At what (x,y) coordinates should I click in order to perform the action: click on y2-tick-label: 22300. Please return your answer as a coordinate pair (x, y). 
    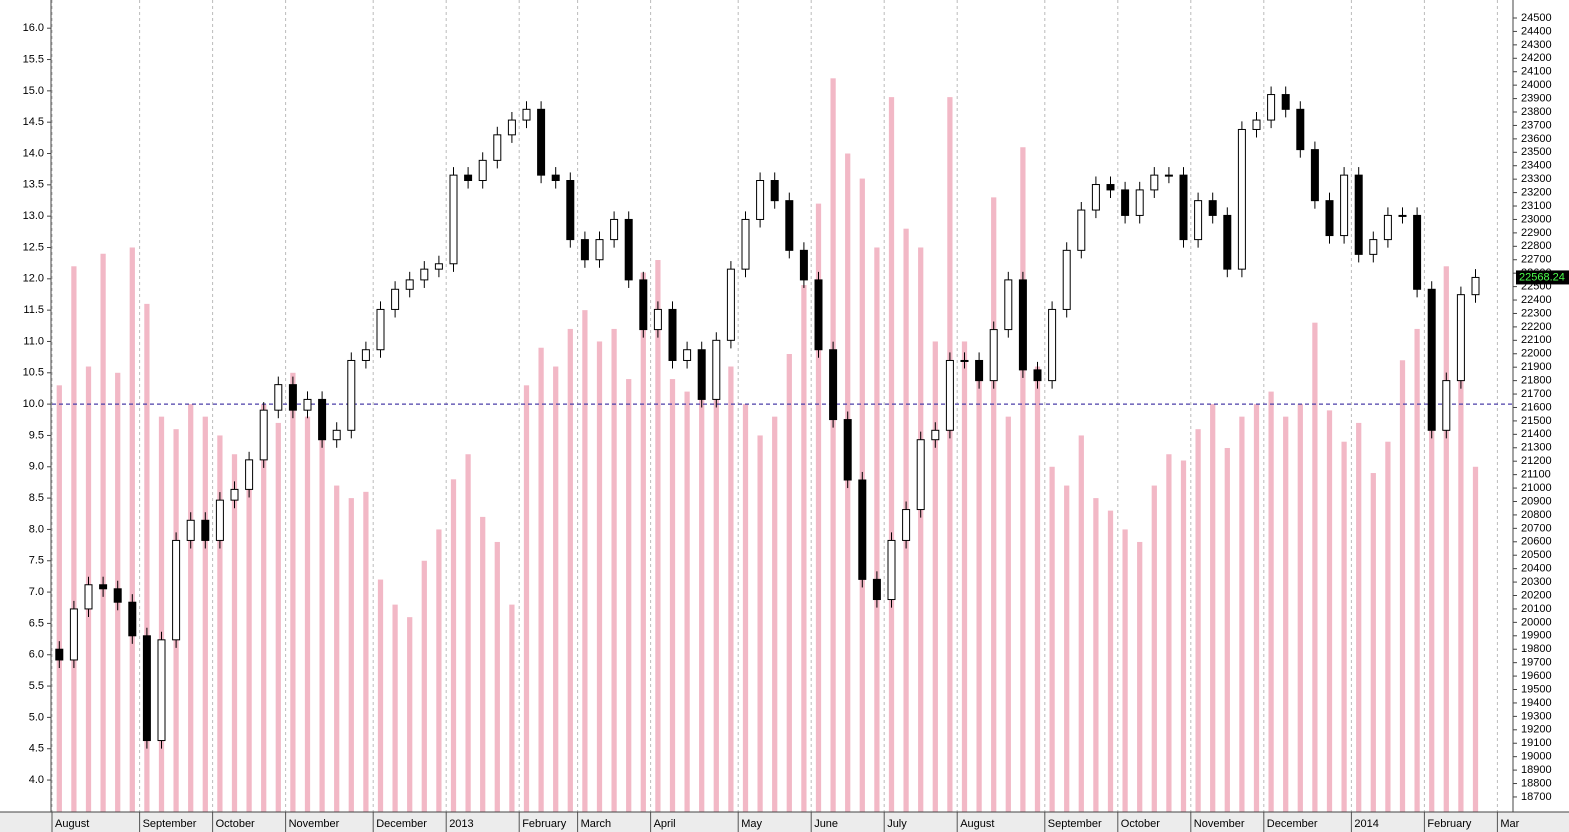
    Looking at the image, I should click on (1536, 313).